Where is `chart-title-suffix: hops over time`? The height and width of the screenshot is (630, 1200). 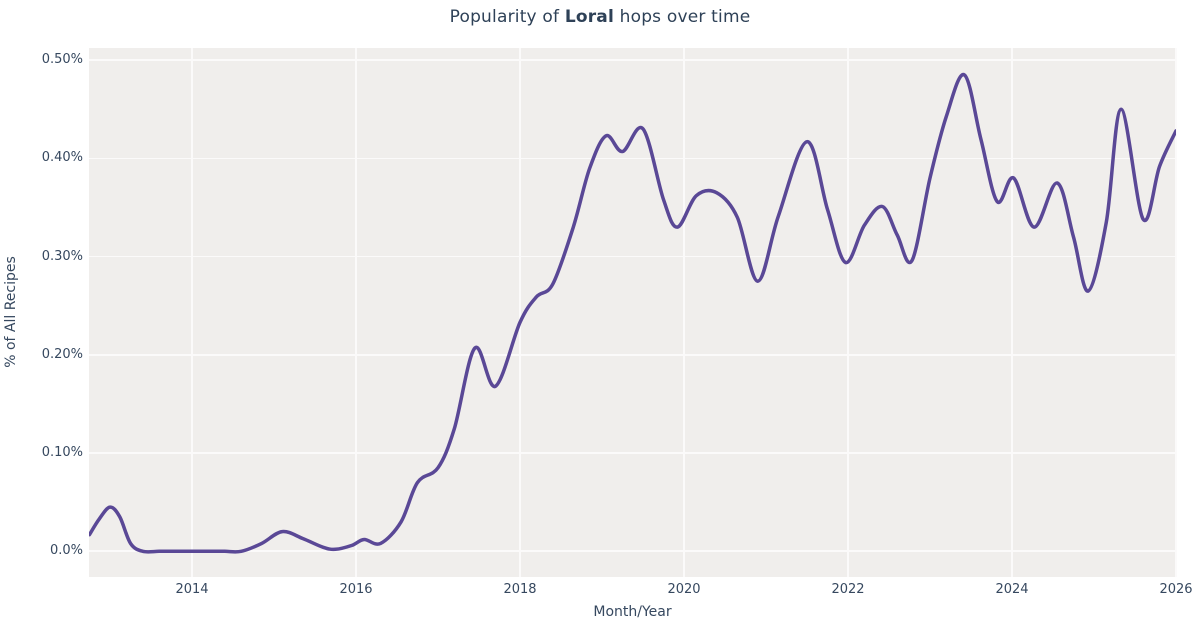 chart-title-suffix: hops over time is located at coordinates (682, 17).